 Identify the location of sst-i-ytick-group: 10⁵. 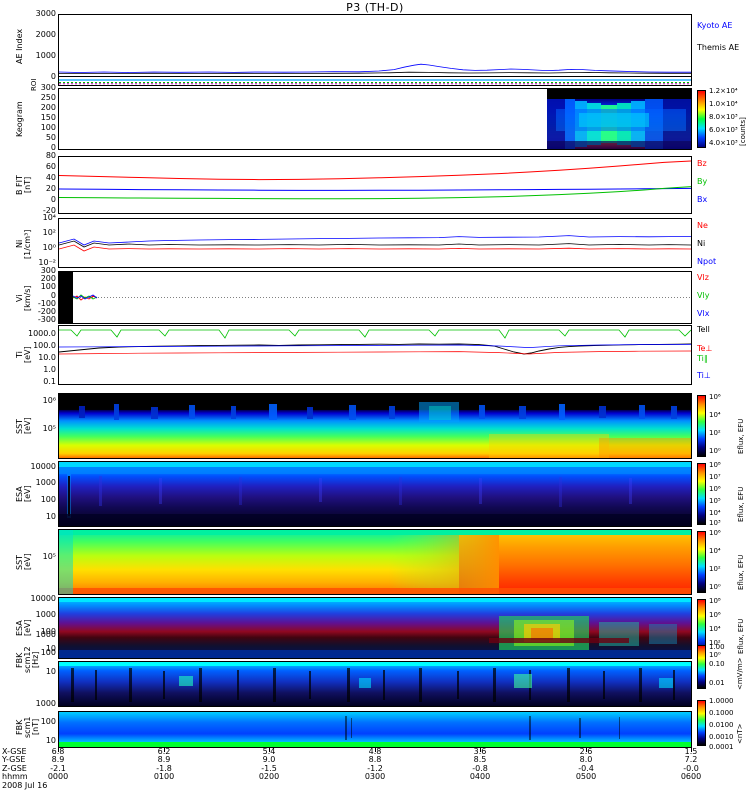
(28, 562).